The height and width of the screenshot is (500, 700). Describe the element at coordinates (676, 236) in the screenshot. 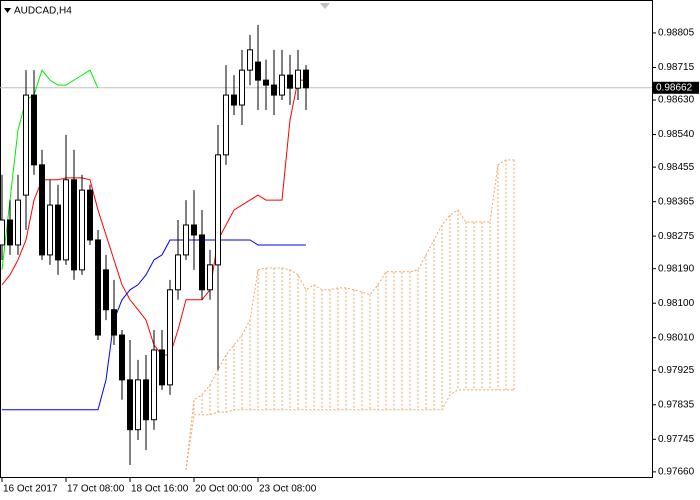

I see `y-tick-label: 0.98275` at that location.